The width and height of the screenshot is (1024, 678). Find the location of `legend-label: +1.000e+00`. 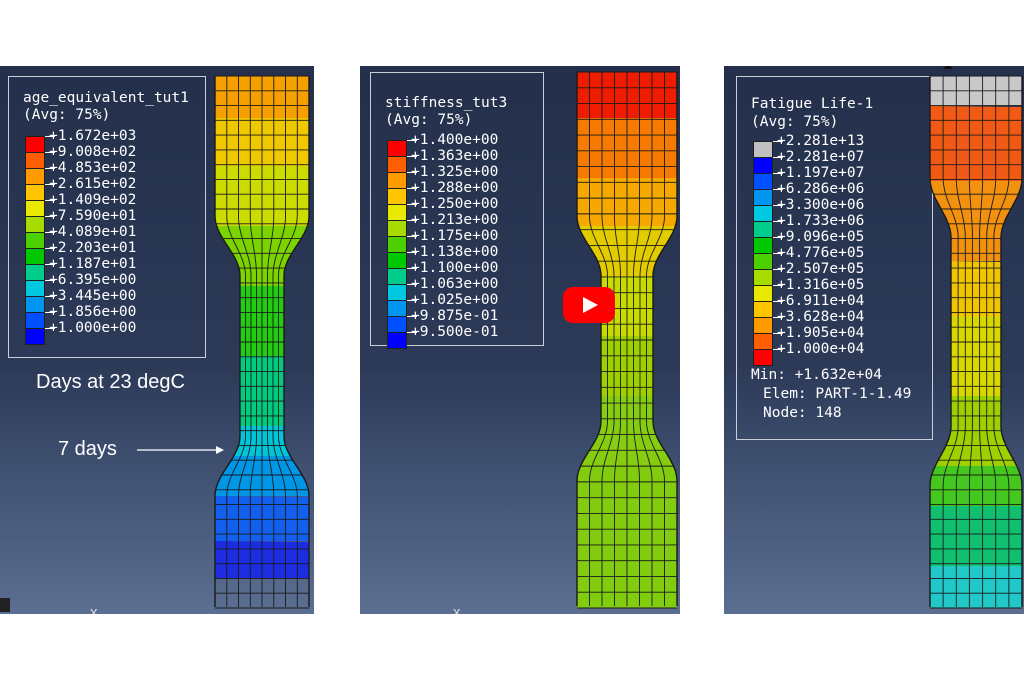

legend-label: +1.000e+00 is located at coordinates (93, 328).